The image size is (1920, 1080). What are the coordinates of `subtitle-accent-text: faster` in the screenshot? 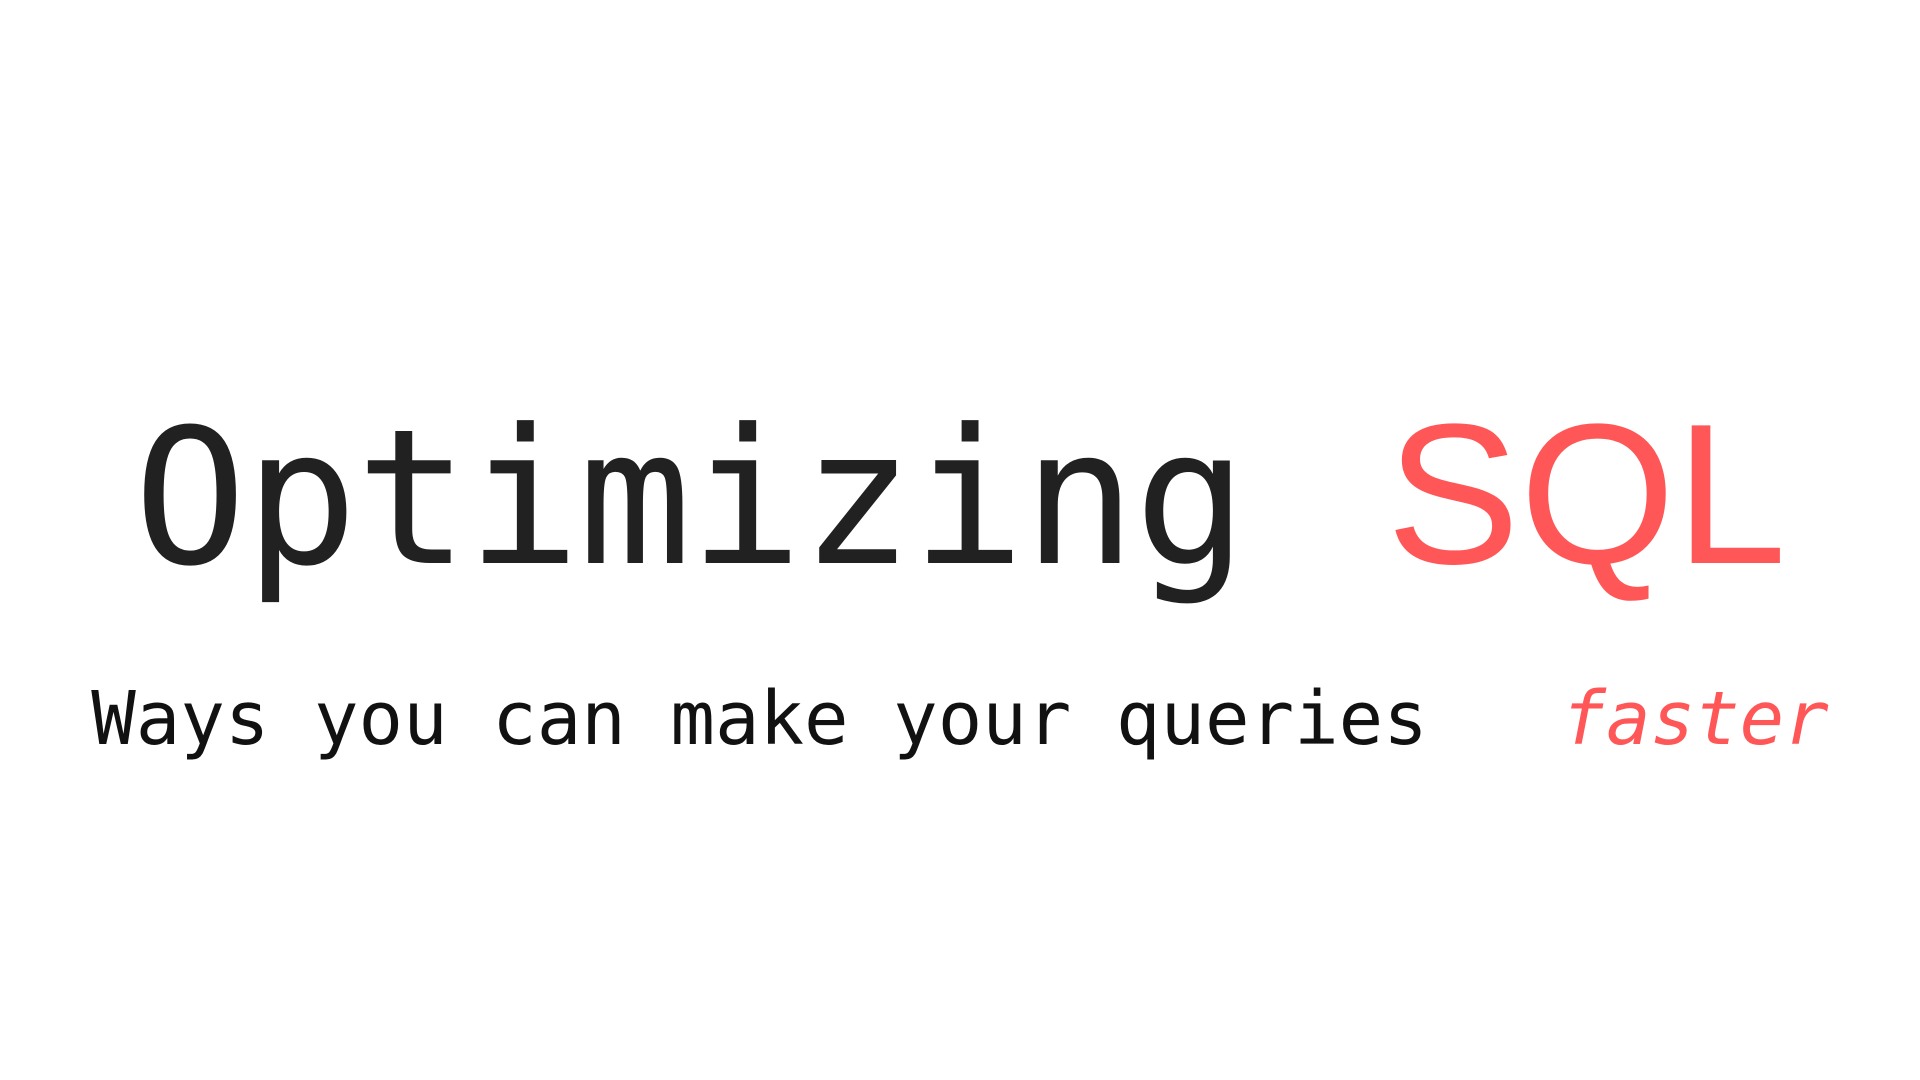 It's located at (1695, 719).